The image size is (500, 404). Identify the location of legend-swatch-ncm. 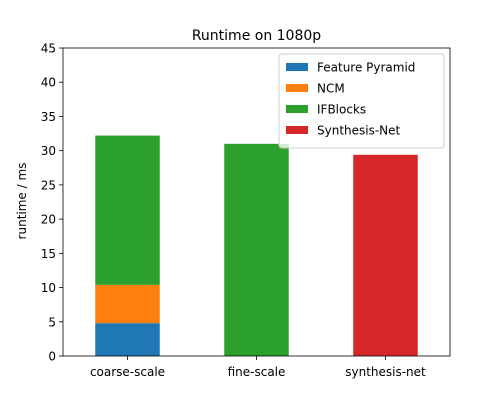
(297, 88).